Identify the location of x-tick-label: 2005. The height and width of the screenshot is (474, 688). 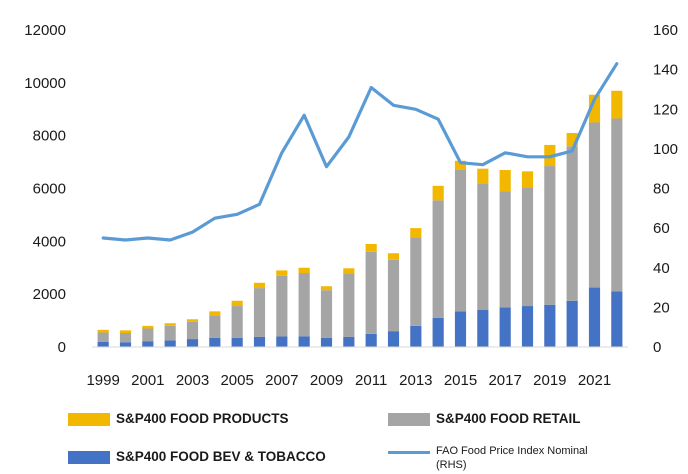
(236, 380).